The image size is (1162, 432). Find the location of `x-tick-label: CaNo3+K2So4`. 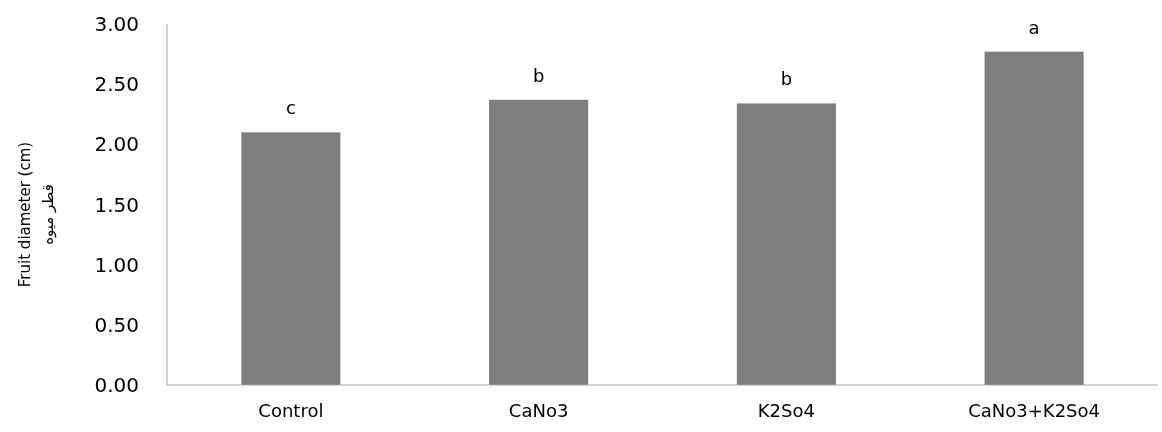

x-tick-label: CaNo3+K2So4 is located at coordinates (1034, 410).